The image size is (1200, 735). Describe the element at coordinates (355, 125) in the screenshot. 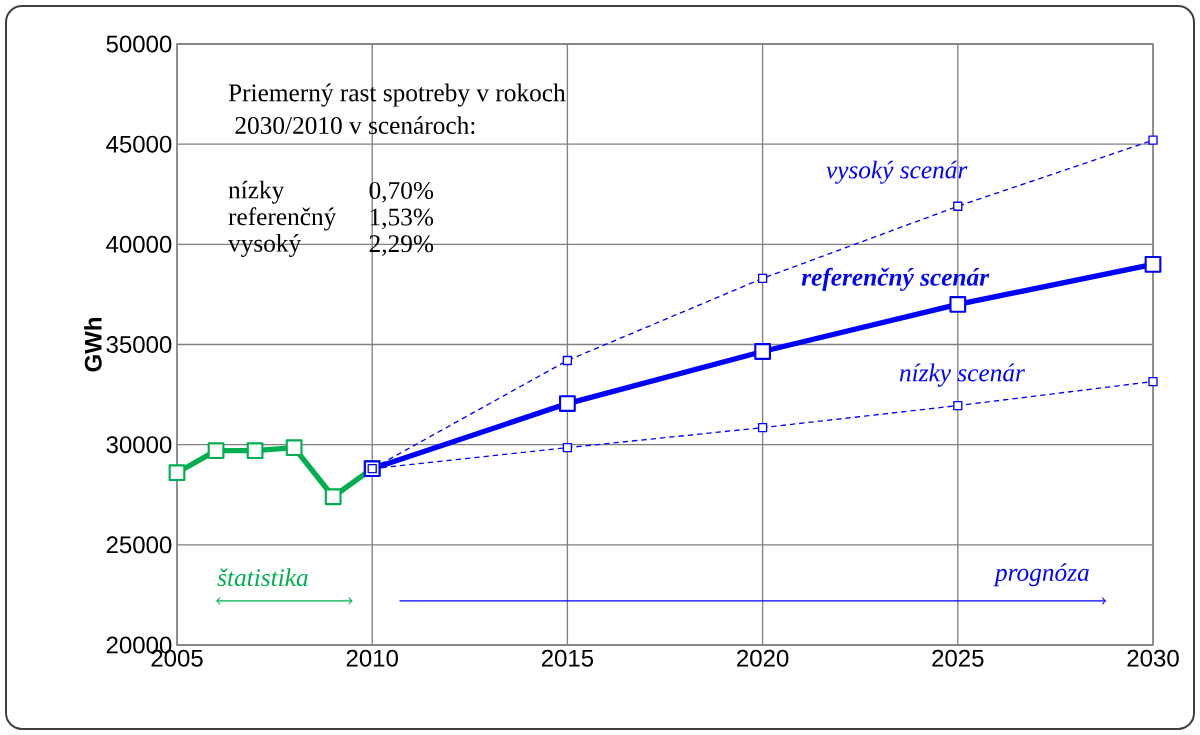

I see `annotation: 2030/2010 v scenároch:` at that location.